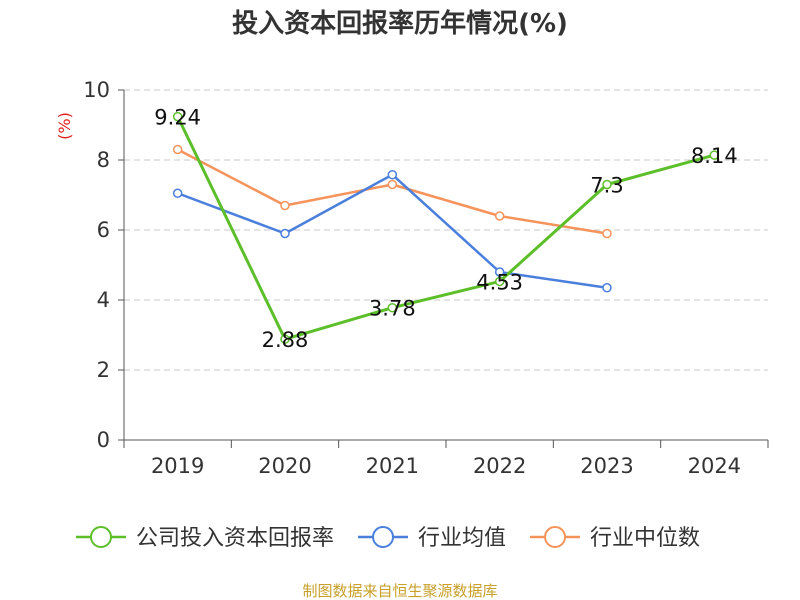 This screenshot has width=800, height=600. Describe the element at coordinates (103, 160) in the screenshot. I see `y-tick-label: 8` at that location.